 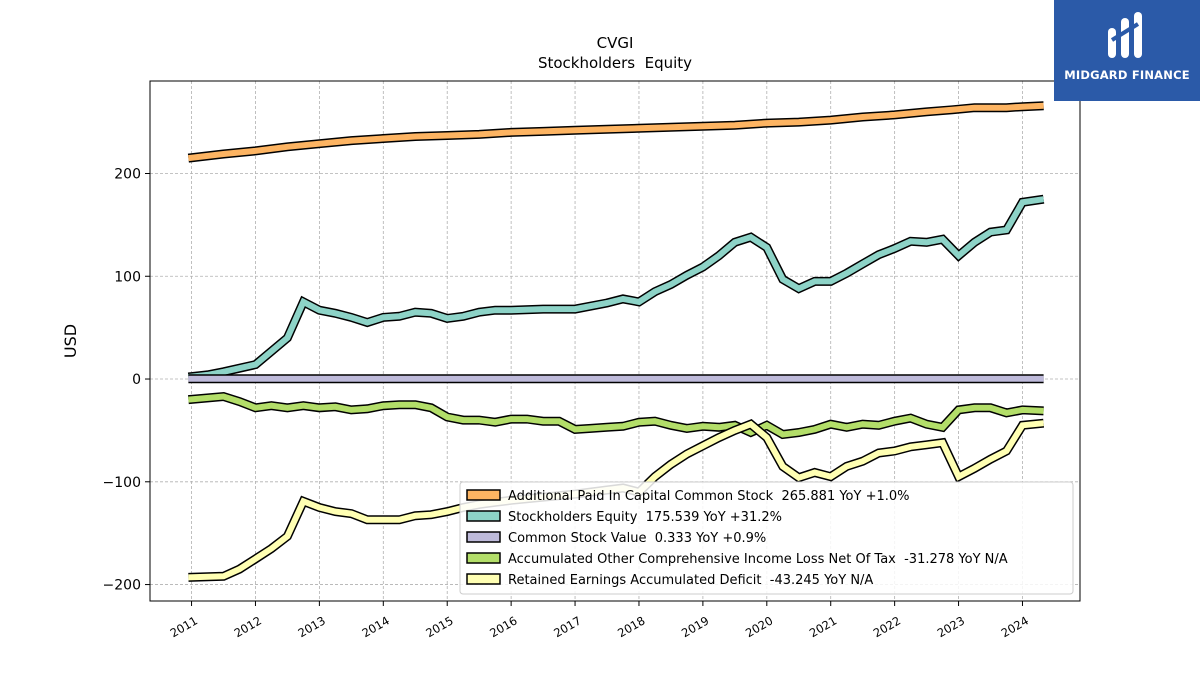 What do you see at coordinates (823, 626) in the screenshot?
I see `x-tick-label: 2021` at bounding box center [823, 626].